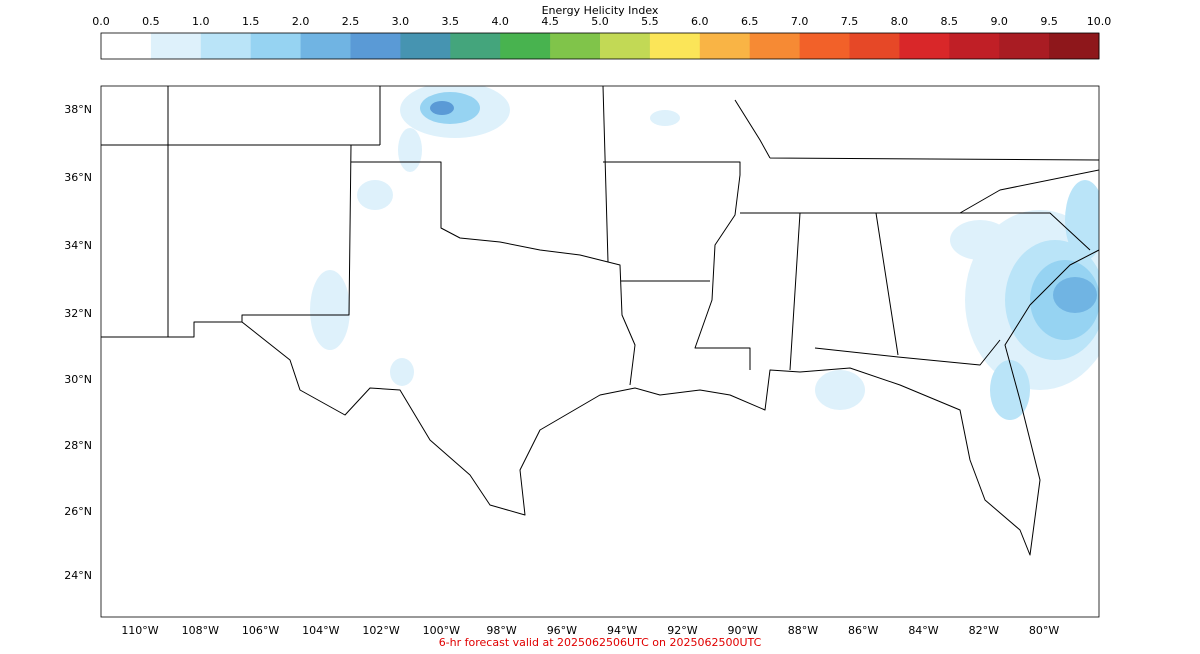  I want to click on lat-label: 24°N, so click(78, 575).